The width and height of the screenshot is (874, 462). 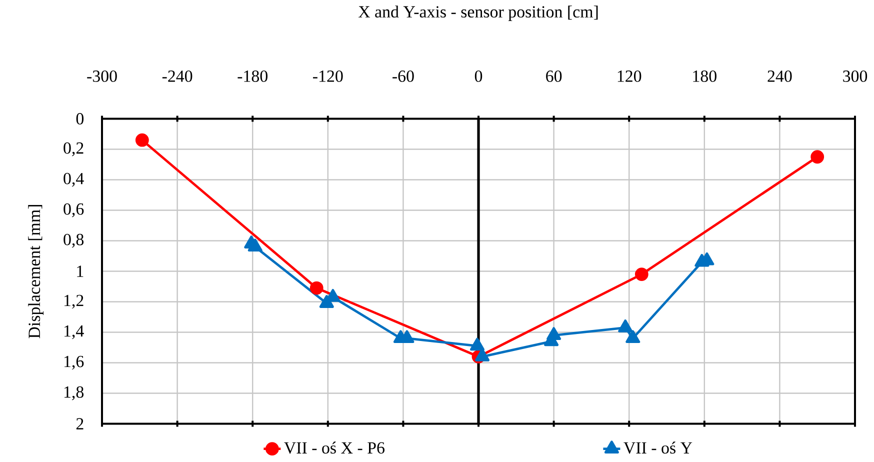 I want to click on y-tick-label: 1,4, so click(x=74, y=332).